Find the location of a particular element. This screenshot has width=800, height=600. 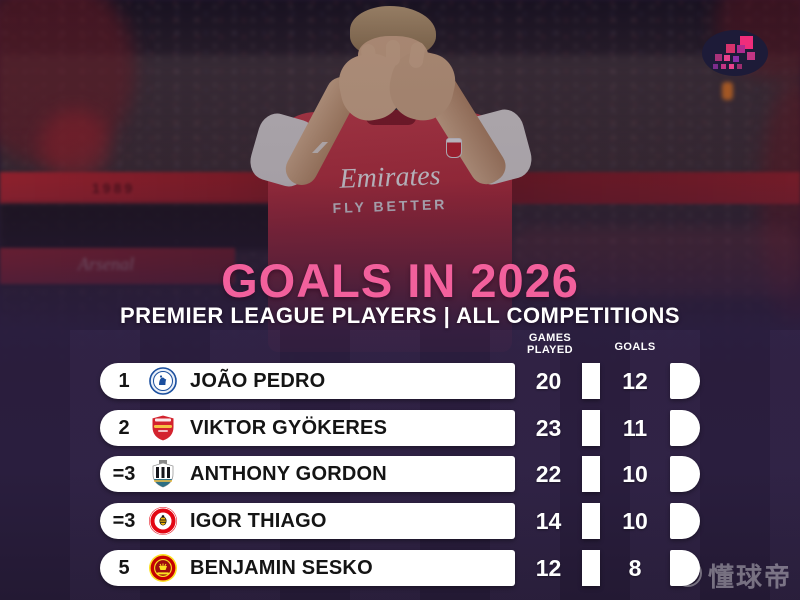

player-pill: 5 BENJAMIN SESKO is located at coordinates (307, 568).